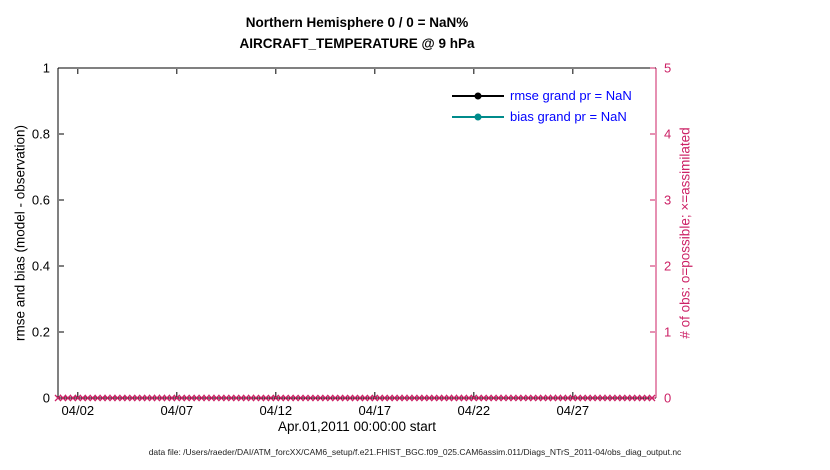 The width and height of the screenshot is (830, 470). Describe the element at coordinates (41, 266) in the screenshot. I see `y-tick-label-left: 0.4` at that location.